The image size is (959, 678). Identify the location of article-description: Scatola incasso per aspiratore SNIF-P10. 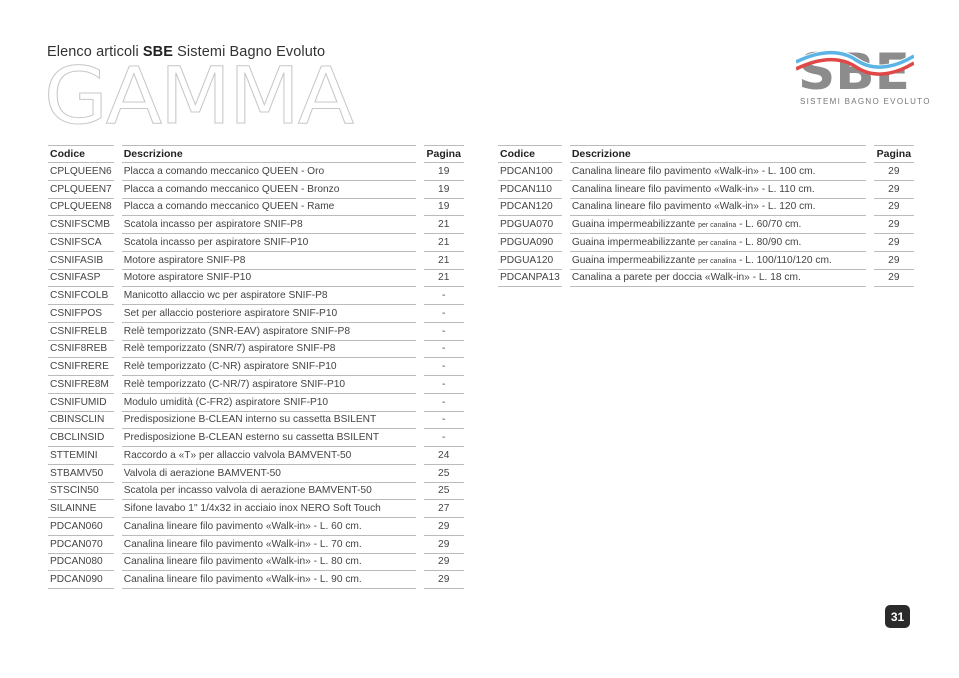
(268, 243).